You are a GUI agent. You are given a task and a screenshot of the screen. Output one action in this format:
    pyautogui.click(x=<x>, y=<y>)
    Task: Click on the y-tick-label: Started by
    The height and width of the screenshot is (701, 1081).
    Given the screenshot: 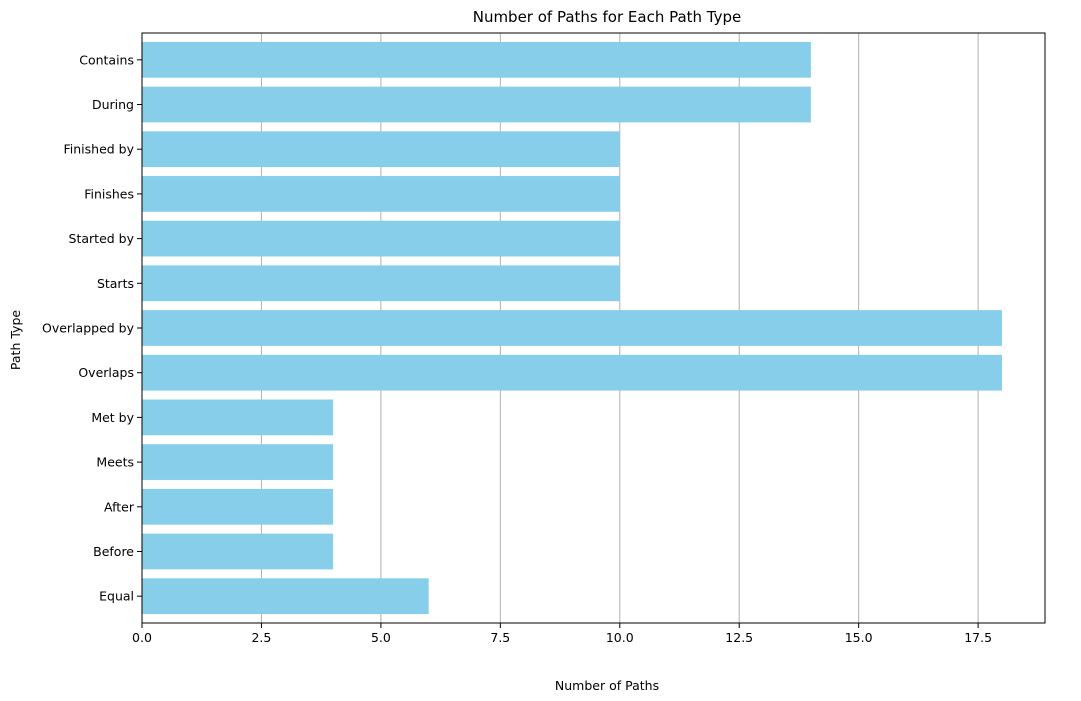 What is the action you would take?
    pyautogui.click(x=102, y=238)
    